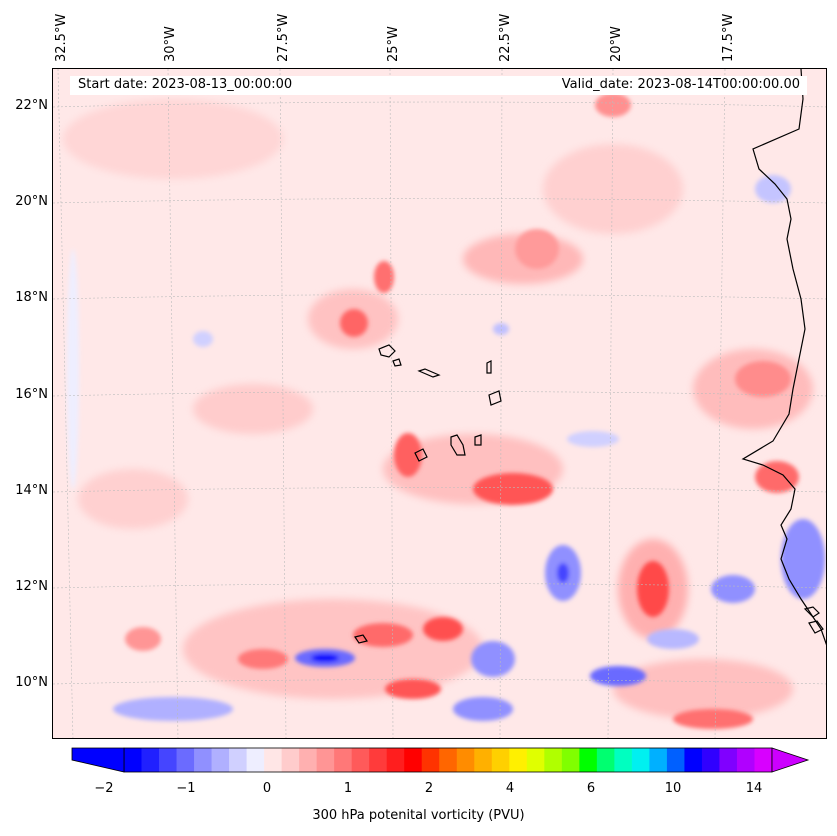 This screenshot has height=836, width=837. What do you see at coordinates (439, 297) in the screenshot?
I see `parallel-18N` at bounding box center [439, 297].